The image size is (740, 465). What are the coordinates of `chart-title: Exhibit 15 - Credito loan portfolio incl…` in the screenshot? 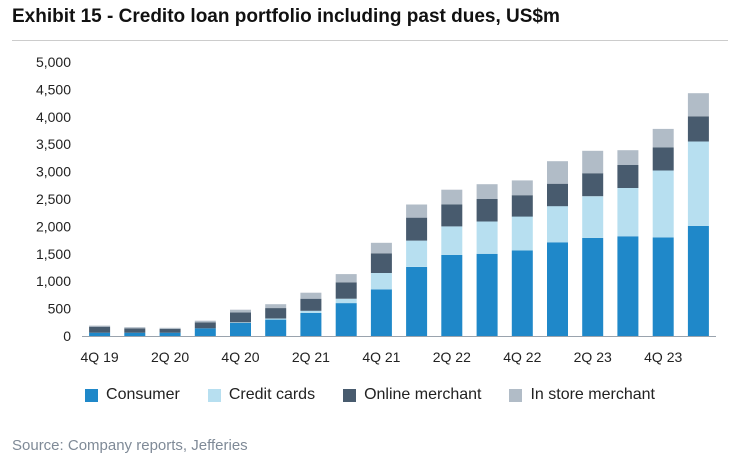 It's located at (286, 16).